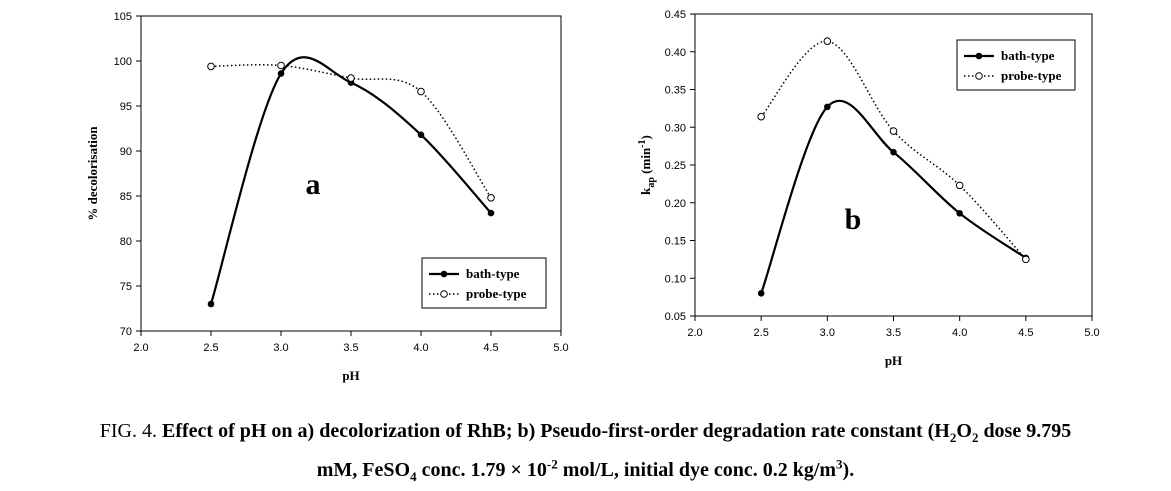  I want to click on y-tick-label: 95, so click(126, 107).